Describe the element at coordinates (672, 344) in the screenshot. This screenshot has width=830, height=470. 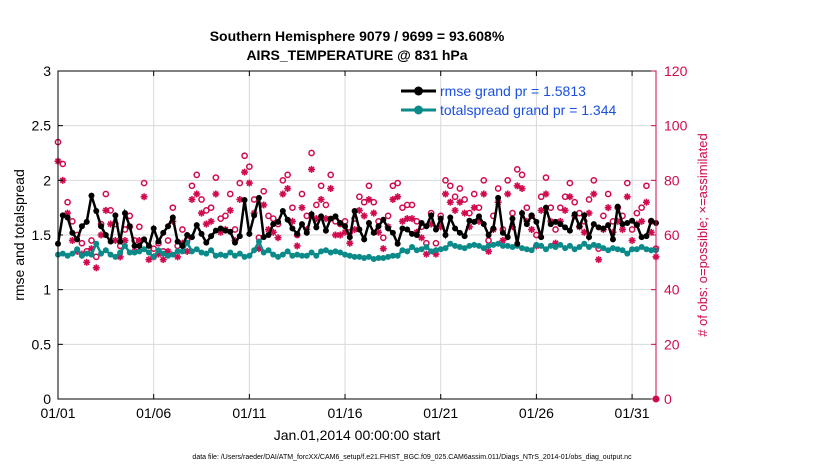
I see `y-tick-label-right: 20` at that location.